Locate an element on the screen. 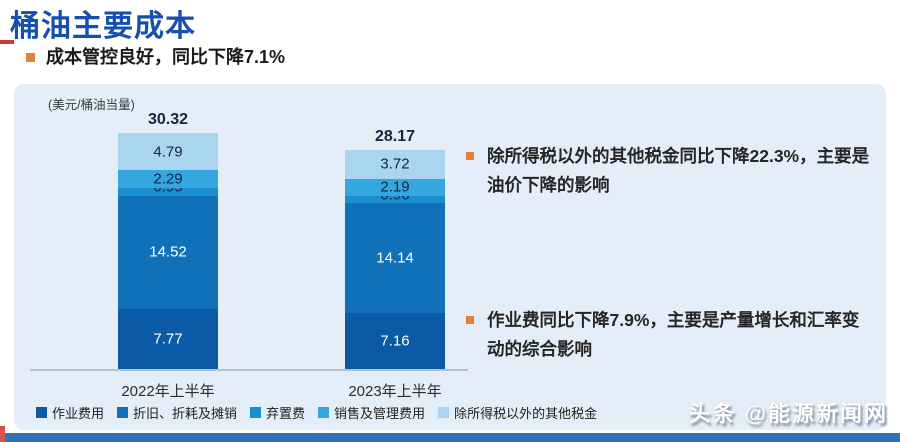  legend-label: 除所得税以外的其他税金 is located at coordinates (526, 413).